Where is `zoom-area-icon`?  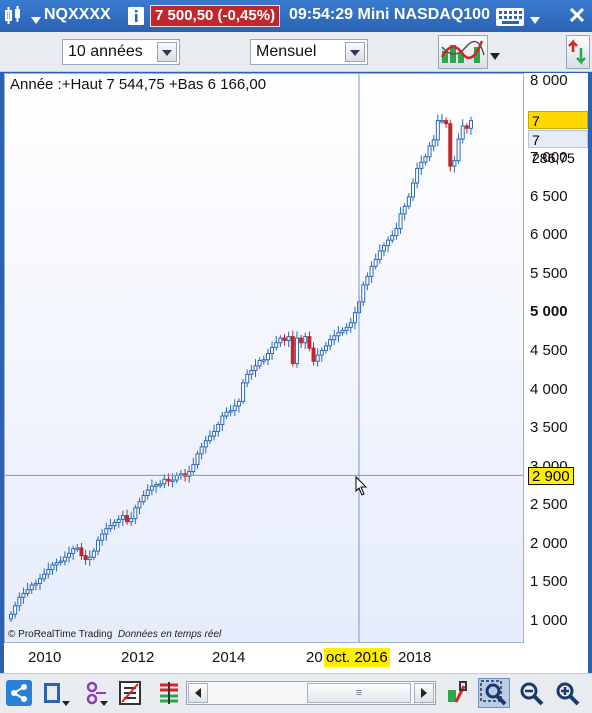 zoom-area-icon is located at coordinates (494, 693).